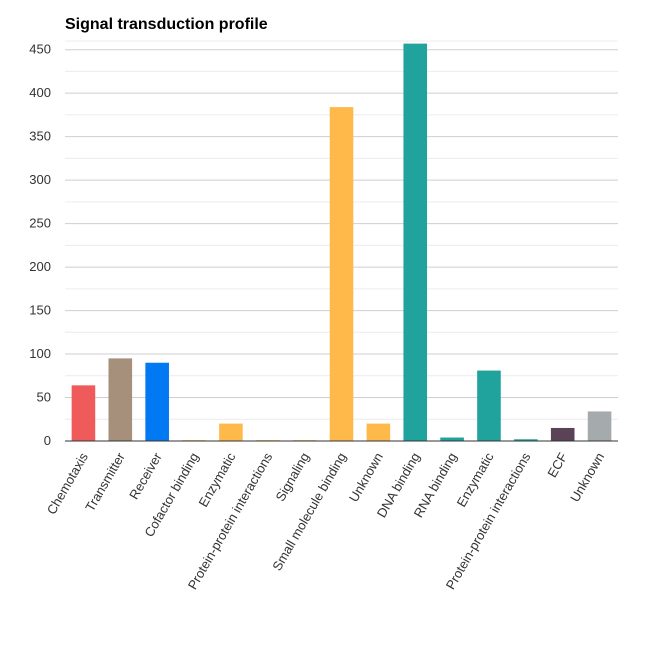 The image size is (650, 650). I want to click on y-tick-label: 50, so click(44, 397).